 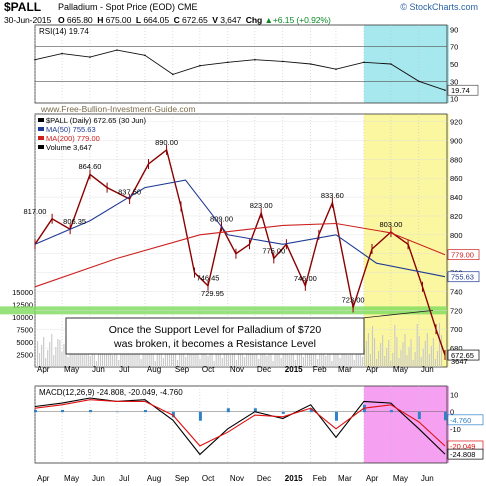 What do you see at coordinates (74, 221) in the screenshot?
I see `price-annotation: 806.35` at bounding box center [74, 221].